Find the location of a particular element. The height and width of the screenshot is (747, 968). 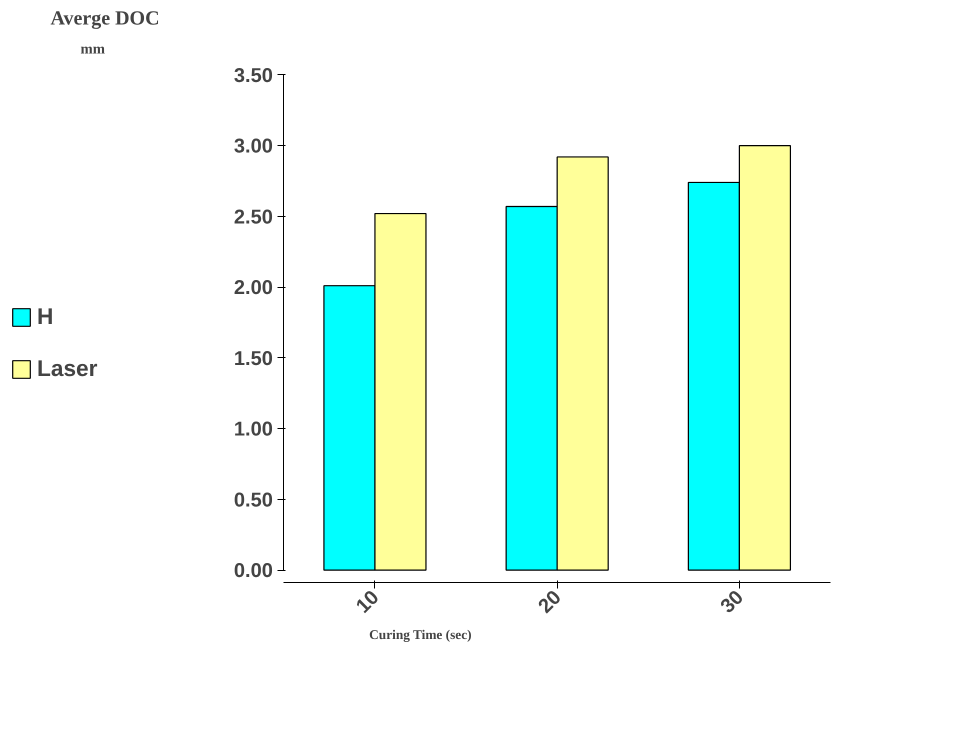

y-tick-label: 2.50 is located at coordinates (253, 217).